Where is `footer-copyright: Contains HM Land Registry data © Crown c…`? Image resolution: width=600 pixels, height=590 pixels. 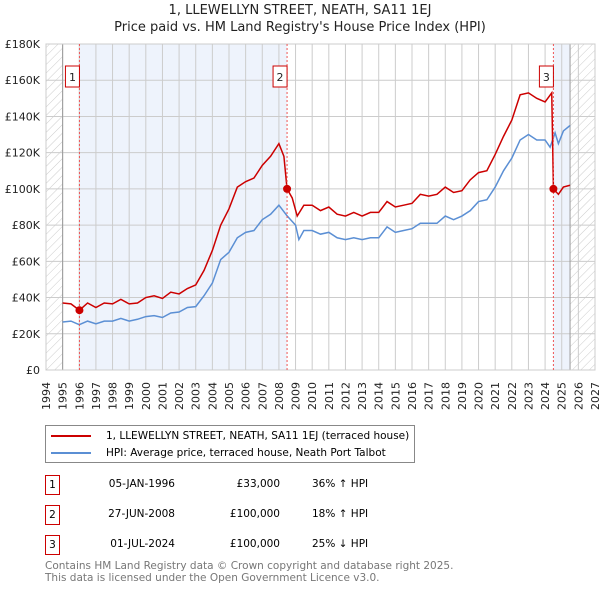
footer-copyright: Contains HM Land Registry data © Crown c… is located at coordinates (249, 566).